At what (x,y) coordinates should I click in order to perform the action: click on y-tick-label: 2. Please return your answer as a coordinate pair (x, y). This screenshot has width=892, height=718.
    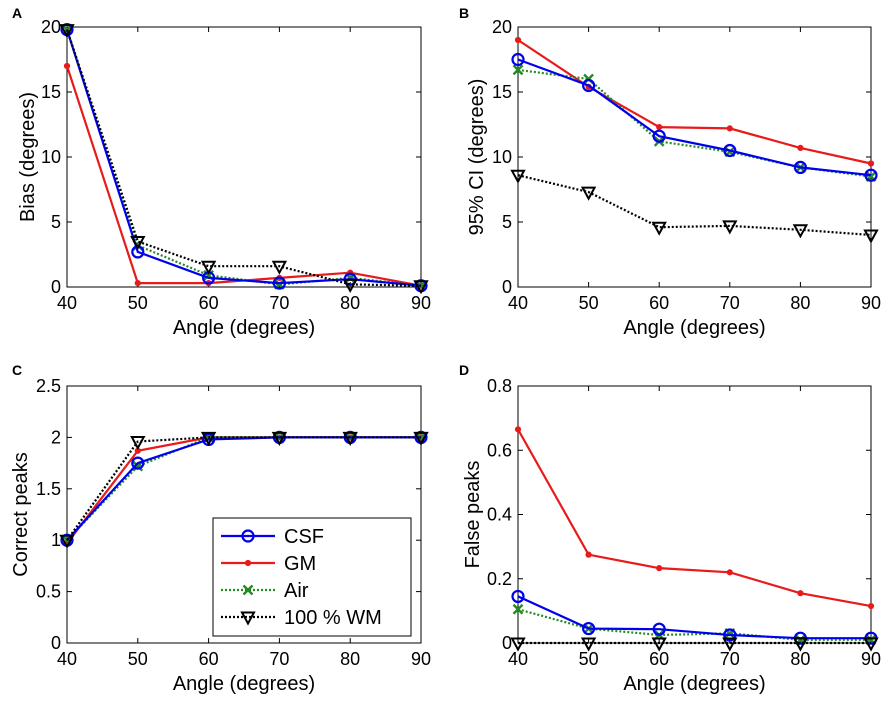
    Looking at the image, I should click on (56, 437).